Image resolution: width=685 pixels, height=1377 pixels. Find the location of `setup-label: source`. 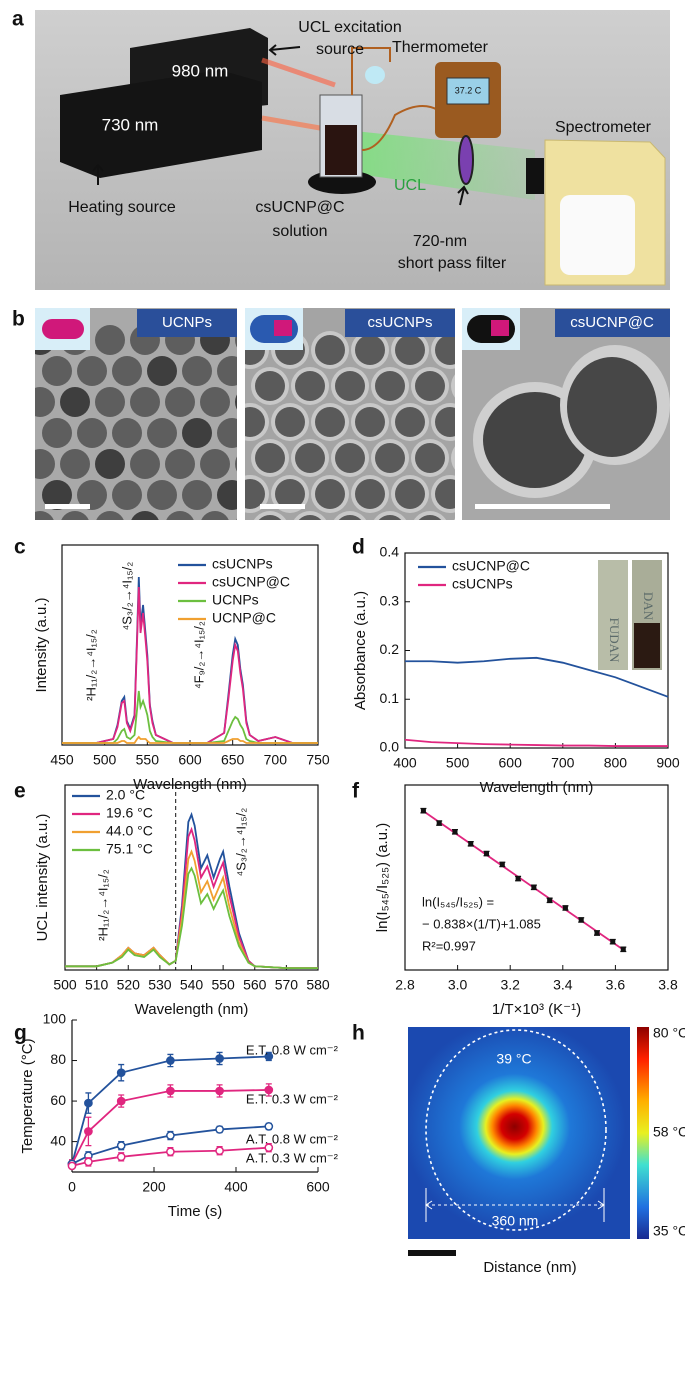

setup-label: source is located at coordinates (340, 49).